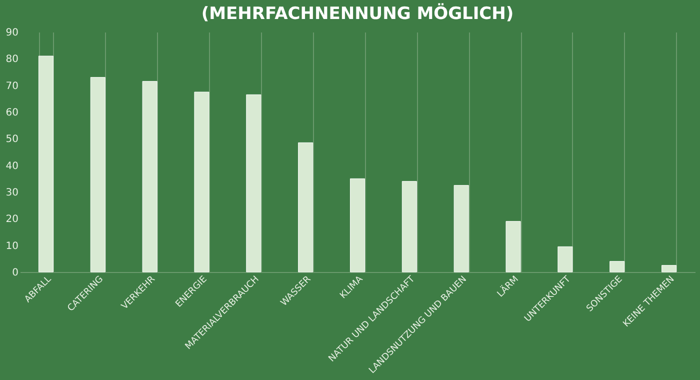 Image resolution: width=700 pixels, height=380 pixels. I want to click on y-tick-label: 20, so click(12, 220).